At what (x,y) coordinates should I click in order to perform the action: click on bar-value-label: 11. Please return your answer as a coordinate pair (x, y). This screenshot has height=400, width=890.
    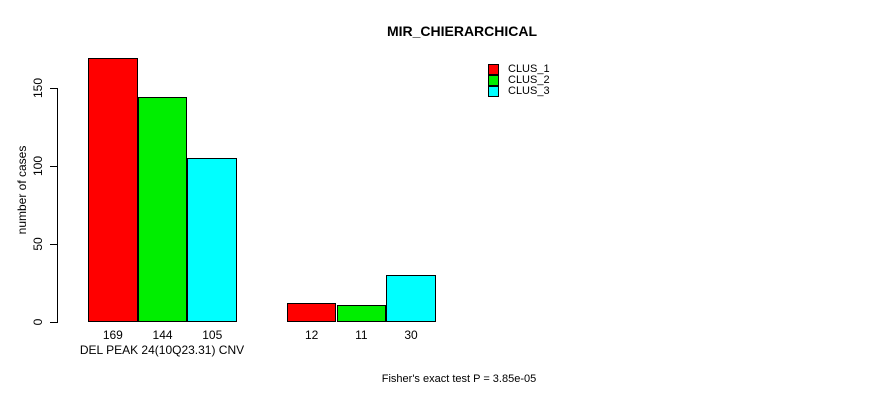
    Looking at the image, I should click on (361, 335).